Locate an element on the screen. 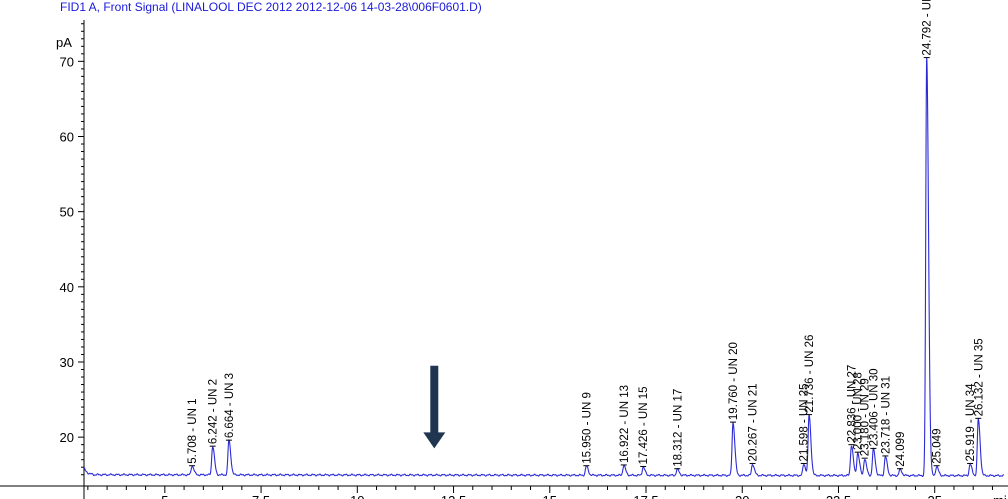 This screenshot has width=1008, height=499. y-tick-label: 50 is located at coordinates (67, 212).